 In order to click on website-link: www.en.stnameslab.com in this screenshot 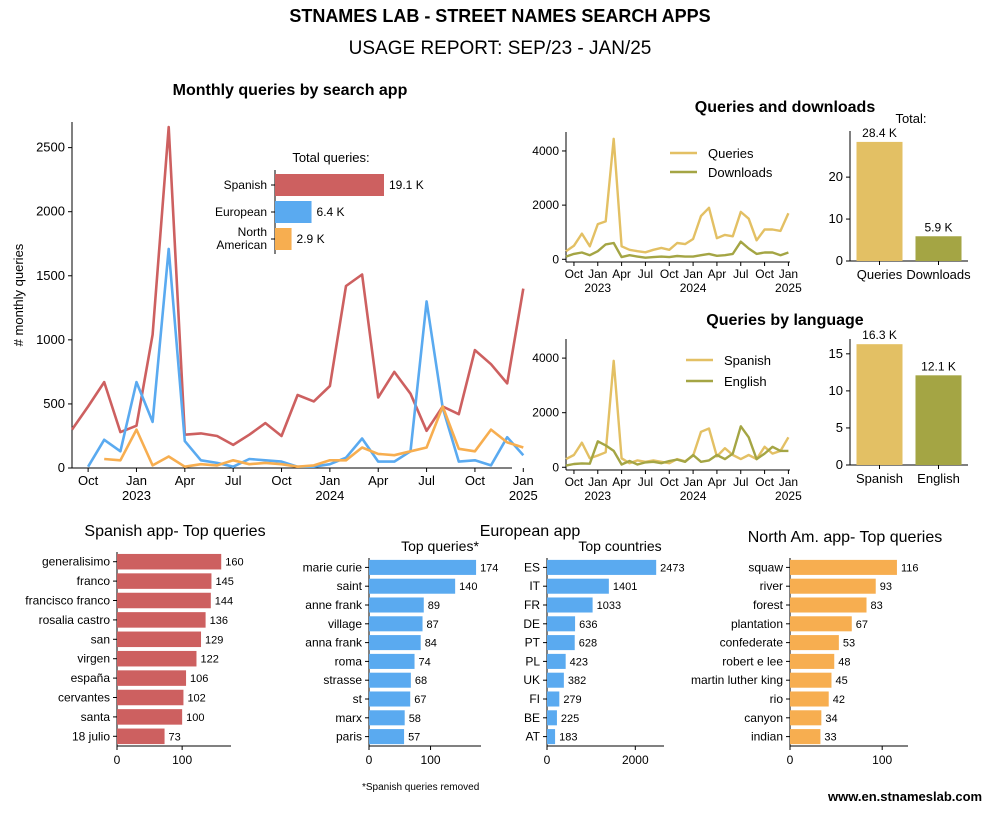, I will do `click(905, 796)`.